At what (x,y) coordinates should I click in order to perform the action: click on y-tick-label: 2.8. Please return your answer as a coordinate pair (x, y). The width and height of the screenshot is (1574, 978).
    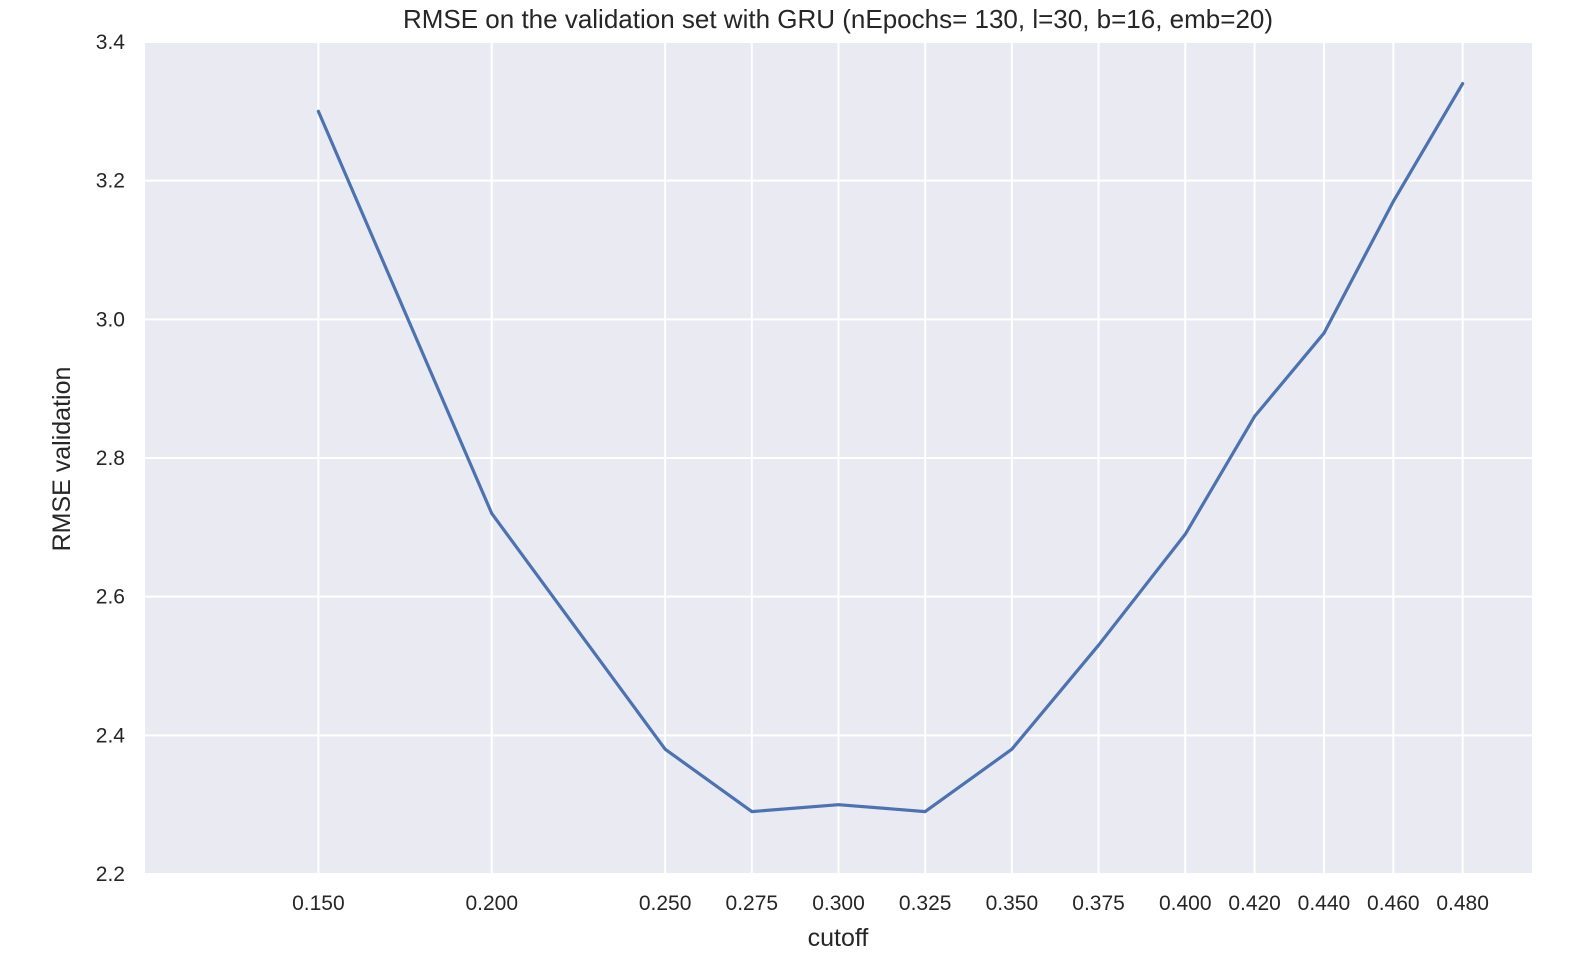
    Looking at the image, I should click on (110, 458).